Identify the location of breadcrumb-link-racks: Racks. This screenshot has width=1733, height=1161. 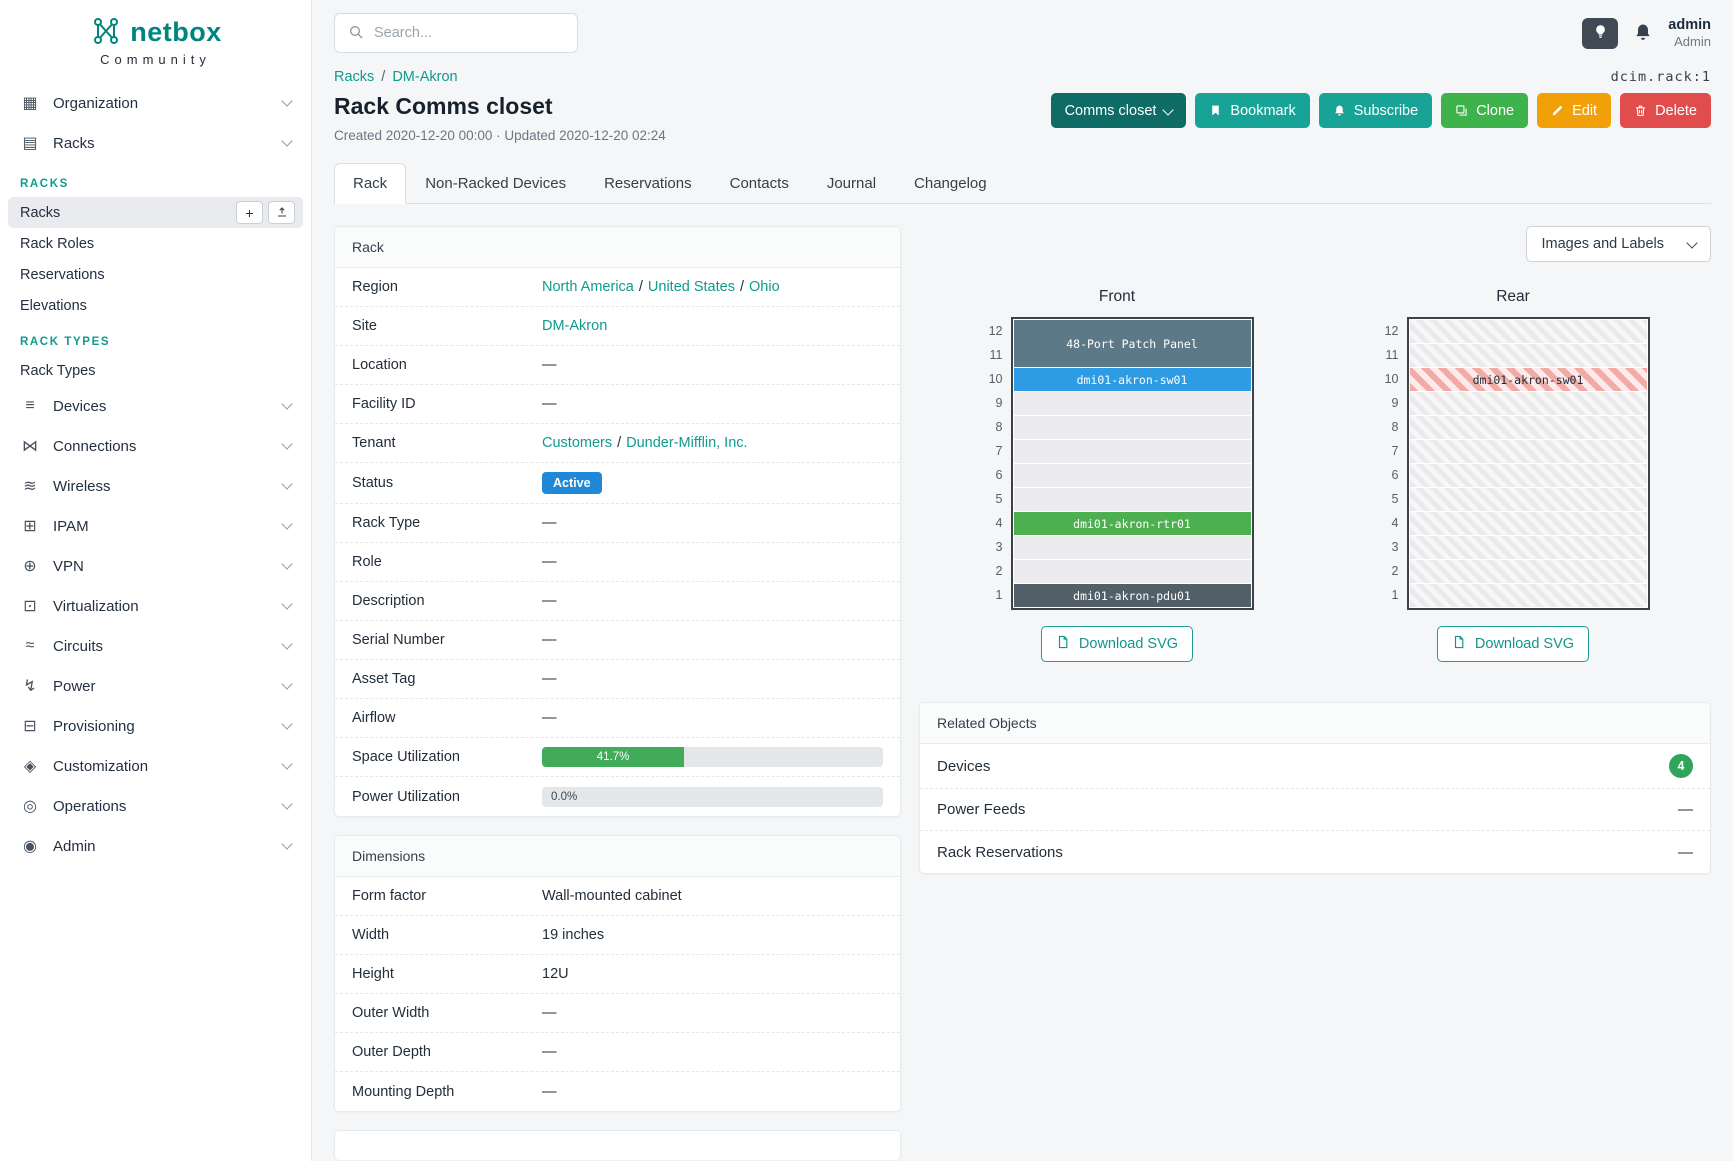
(354, 77).